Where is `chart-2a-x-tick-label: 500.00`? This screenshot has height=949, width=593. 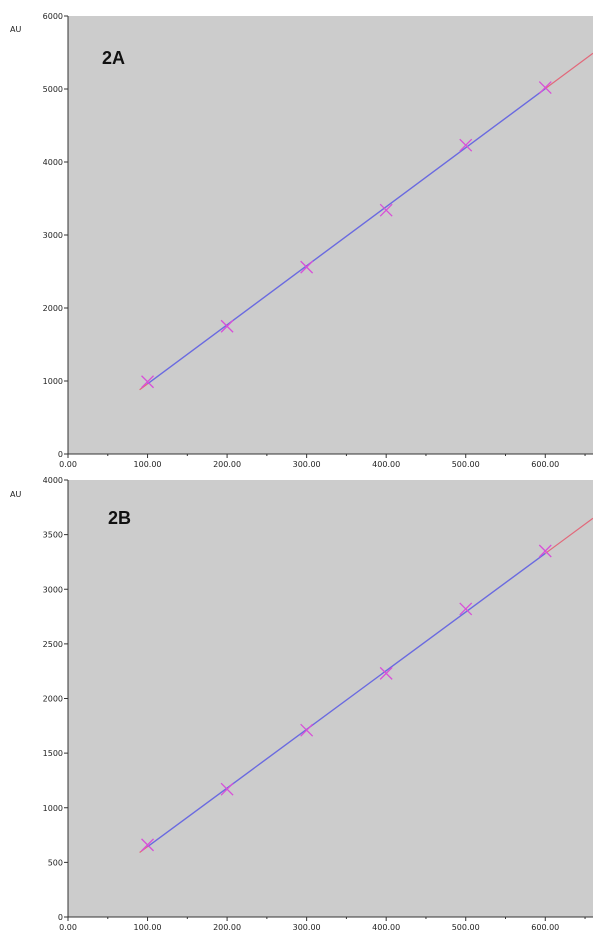 chart-2a-x-tick-label: 500.00 is located at coordinates (466, 464).